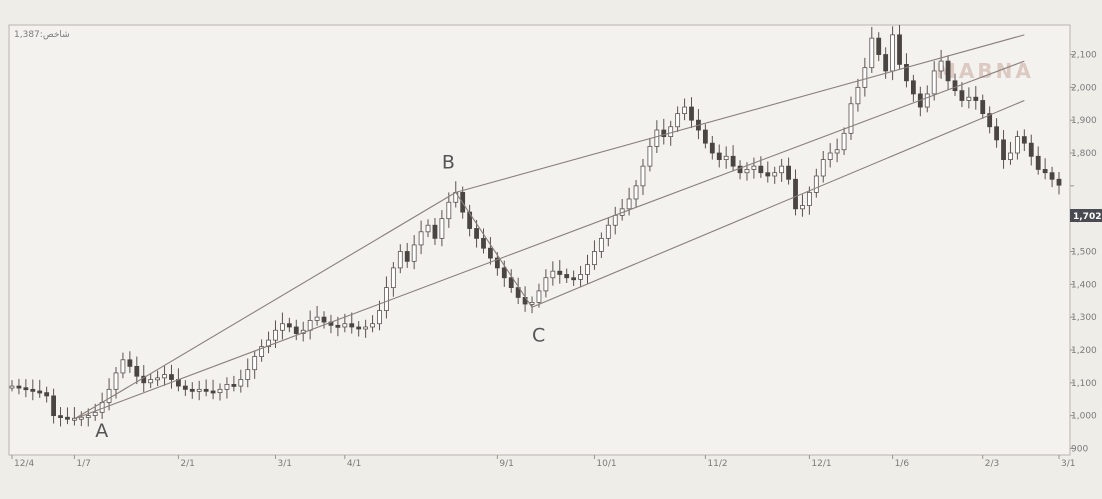 This screenshot has height=499, width=1102. I want to click on y-tick-label: 1,300, so click(1084, 318).